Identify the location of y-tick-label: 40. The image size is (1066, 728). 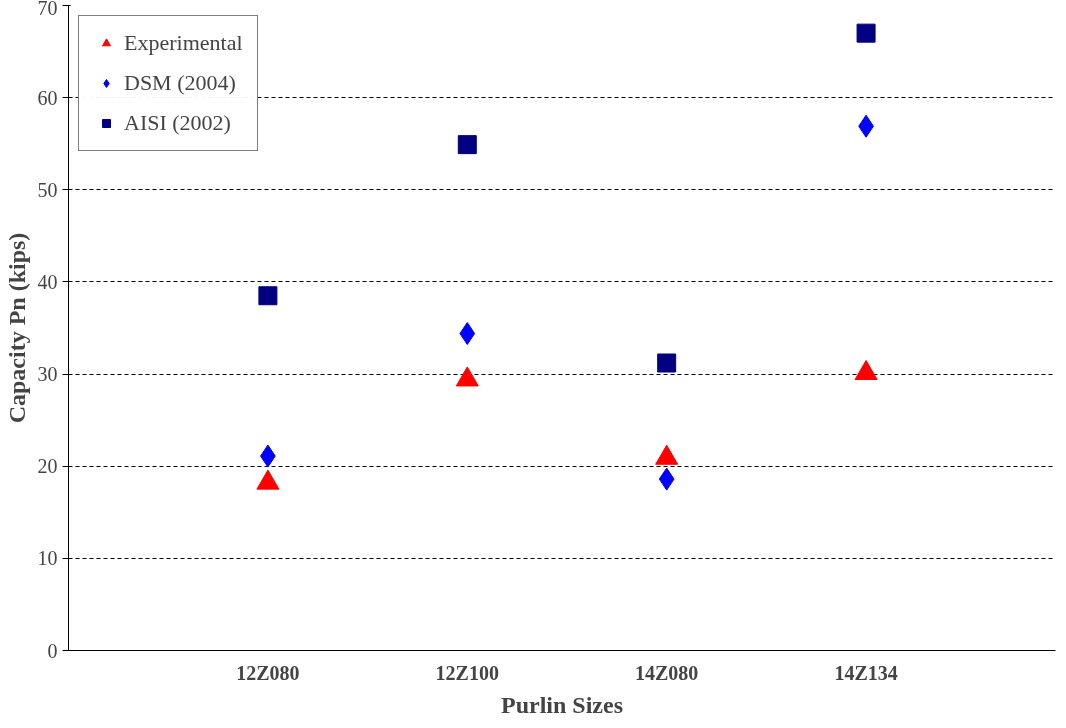
(47, 281).